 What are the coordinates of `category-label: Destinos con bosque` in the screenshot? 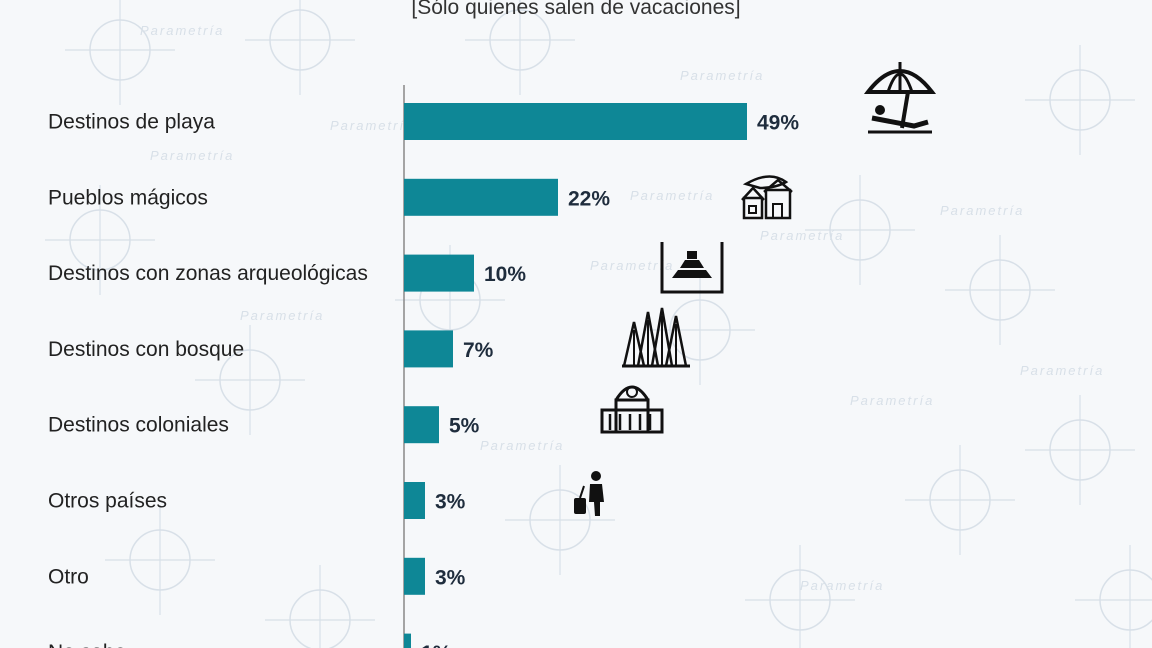 It's located at (146, 349).